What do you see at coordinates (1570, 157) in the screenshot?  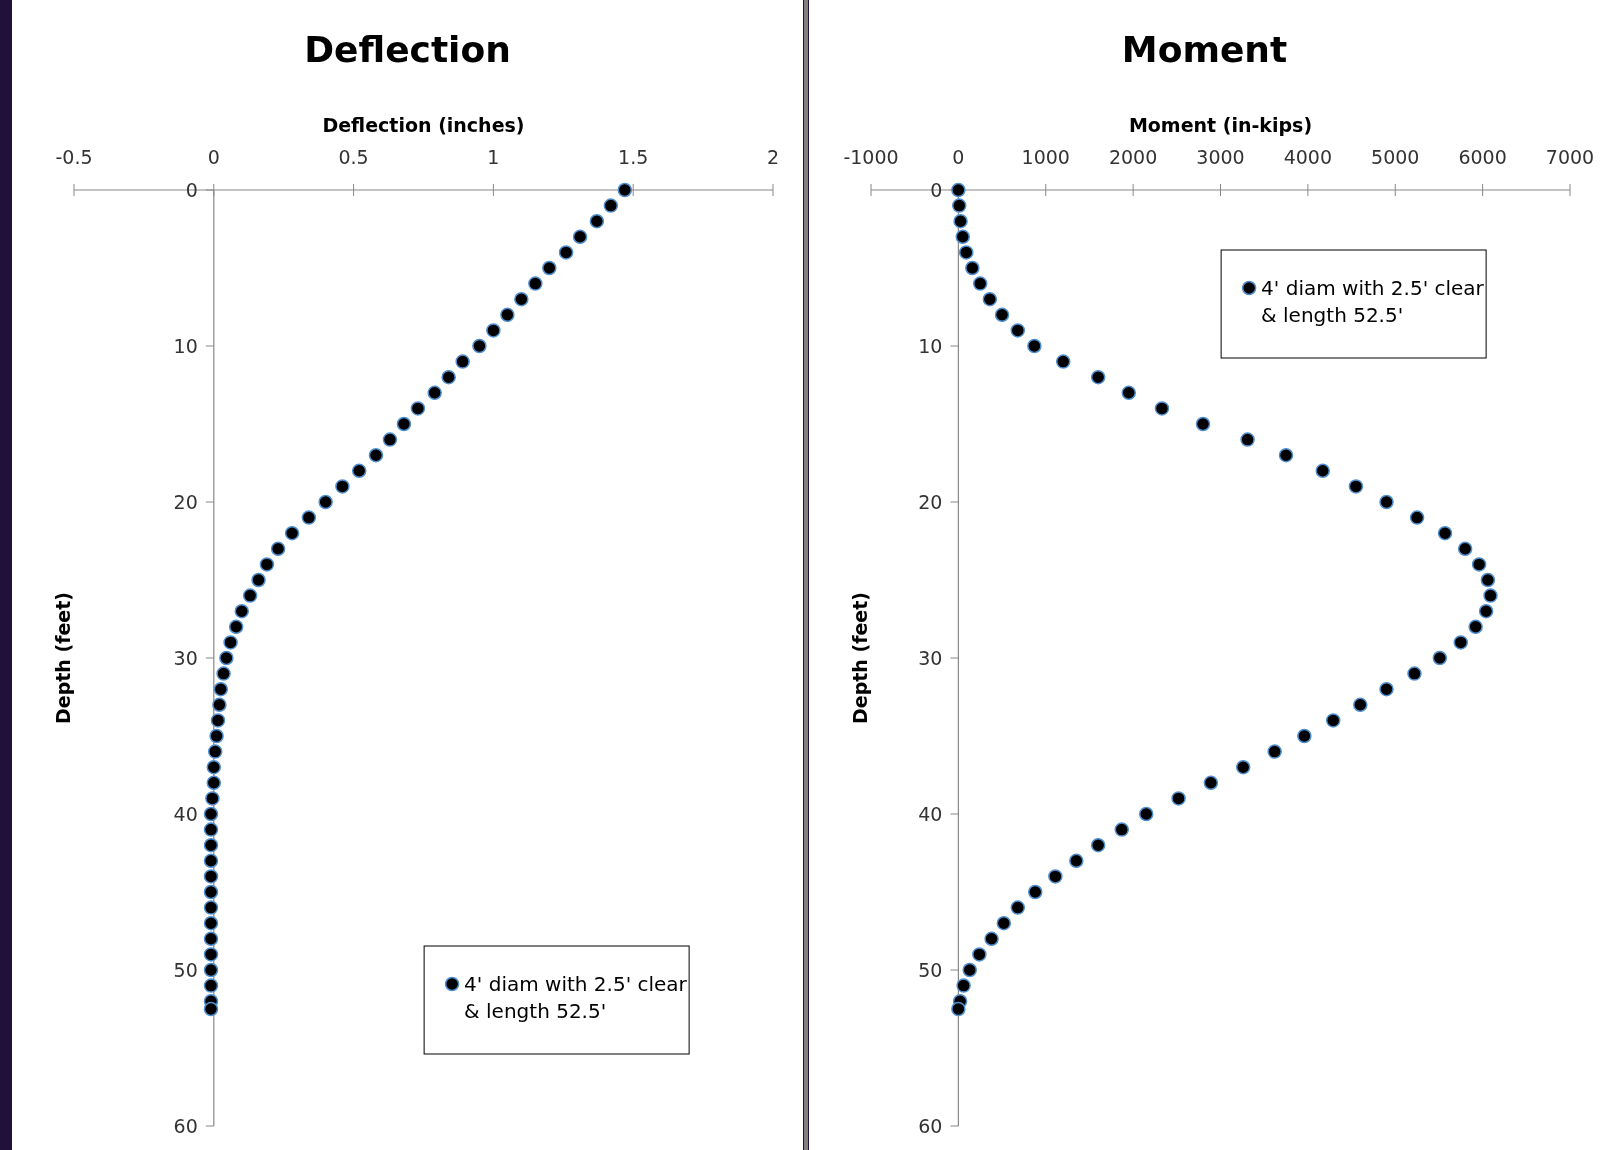 I see `x-tick-label: 7000` at bounding box center [1570, 157].